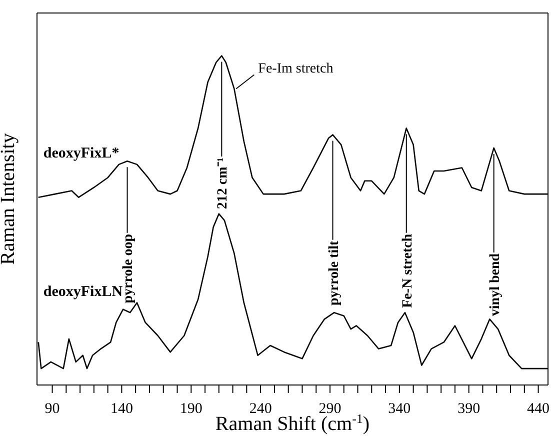  What do you see at coordinates (495, 284) in the screenshot?
I see `annotation: vinyl bend` at bounding box center [495, 284].